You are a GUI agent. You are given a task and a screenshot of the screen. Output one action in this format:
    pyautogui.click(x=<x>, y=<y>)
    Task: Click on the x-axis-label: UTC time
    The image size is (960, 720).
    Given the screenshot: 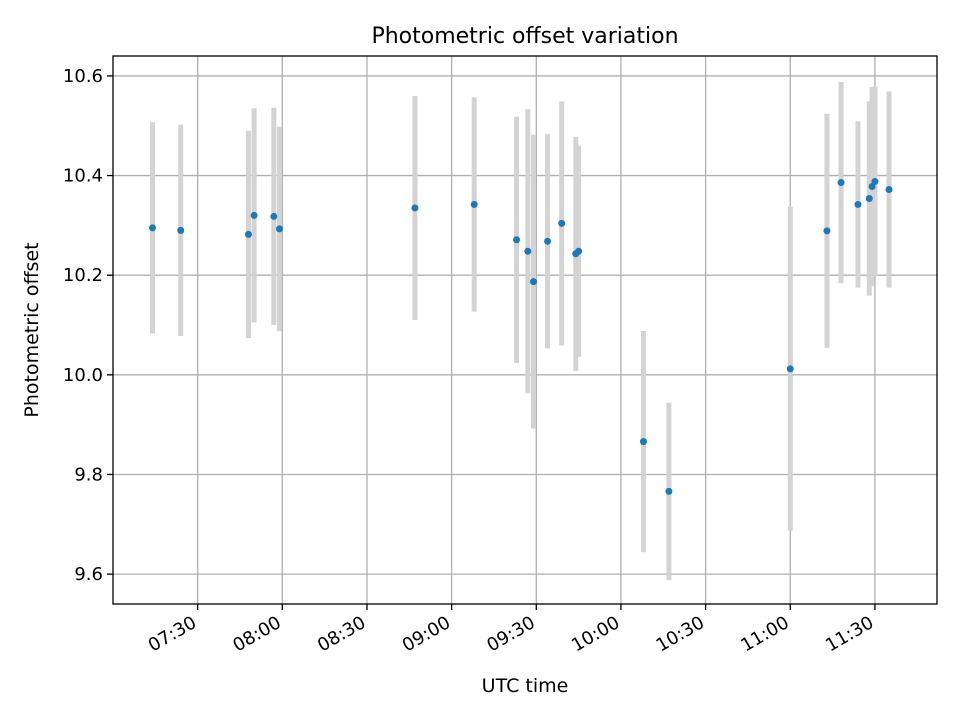 What is the action you would take?
    pyautogui.click(x=525, y=686)
    